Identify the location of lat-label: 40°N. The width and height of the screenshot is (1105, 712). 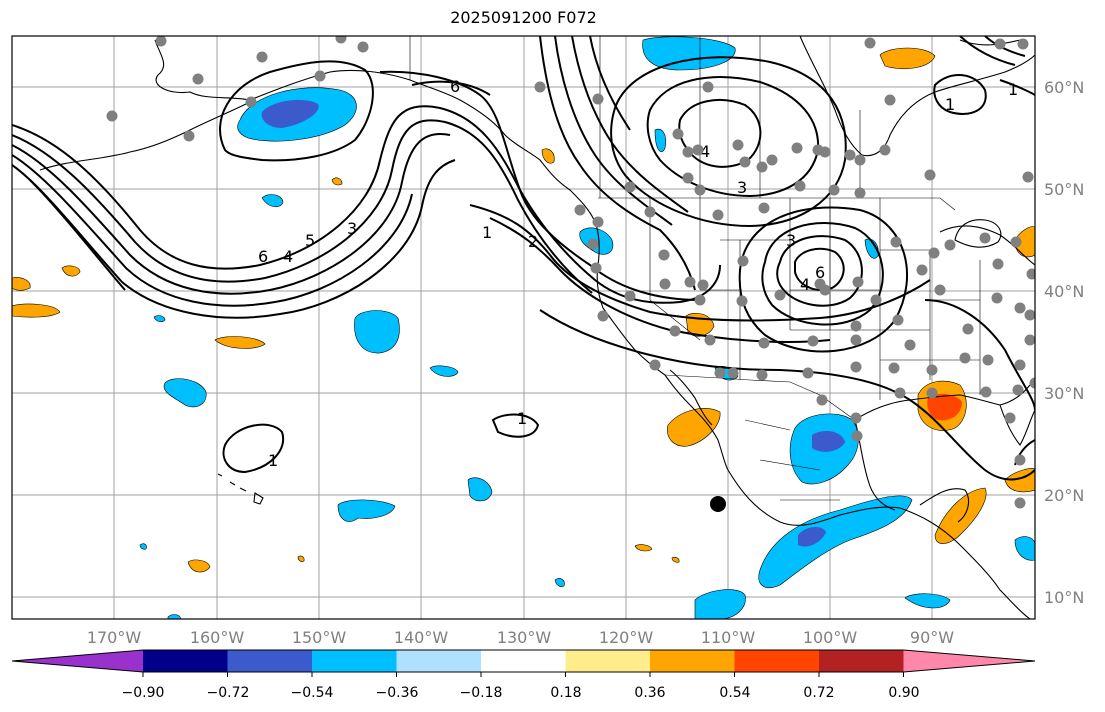
(1064, 291).